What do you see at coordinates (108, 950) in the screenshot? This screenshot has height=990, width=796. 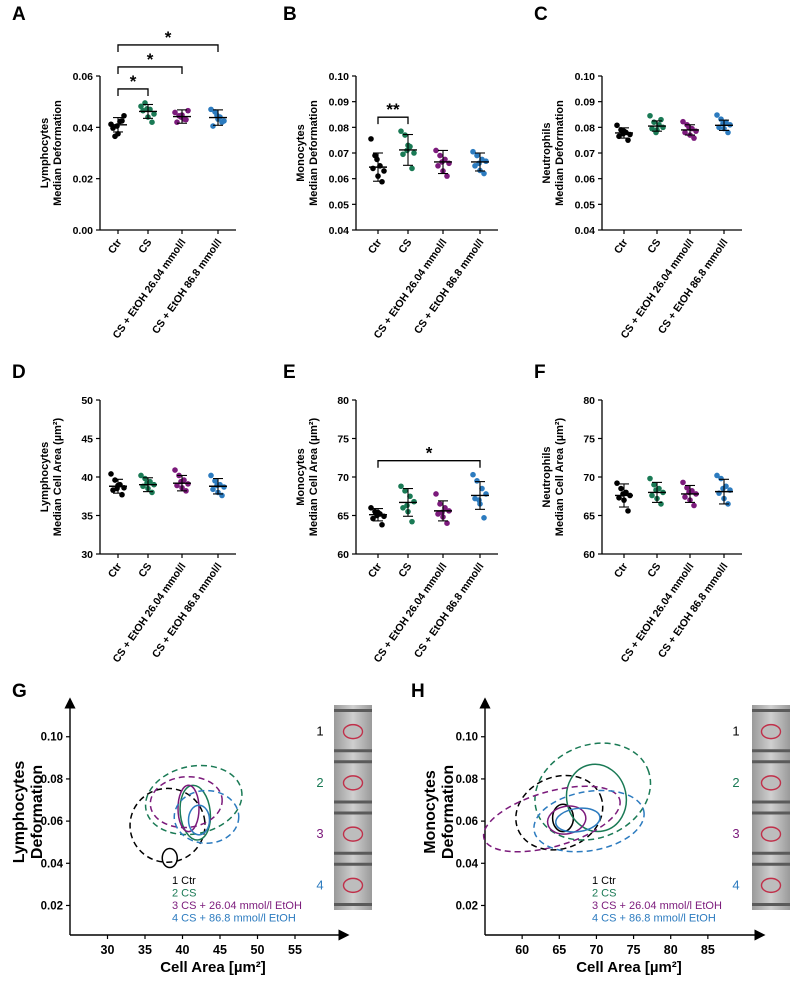 I see `x-tick-label: 30` at bounding box center [108, 950].